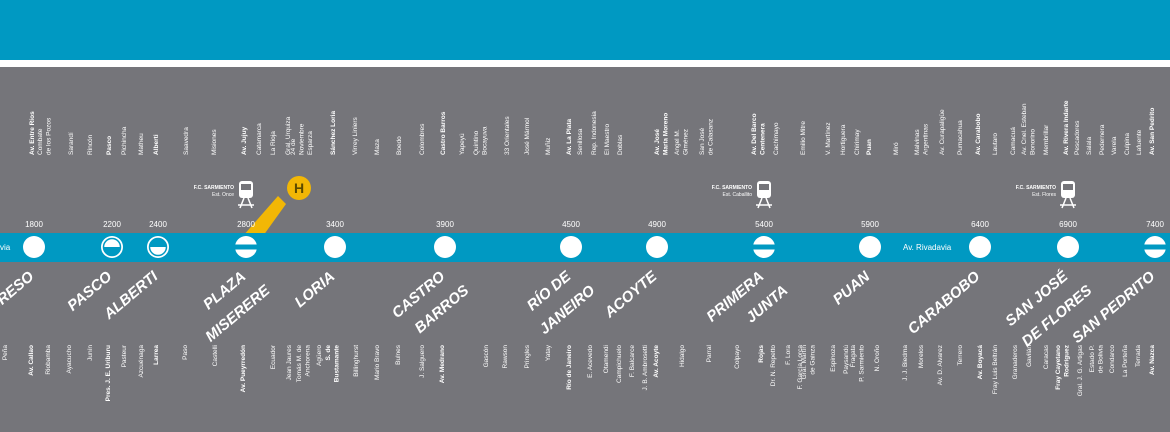 The height and width of the screenshot is (432, 1170). What do you see at coordinates (833, 358) in the screenshot?
I see `street-name: Espinoza` at bounding box center [833, 358].